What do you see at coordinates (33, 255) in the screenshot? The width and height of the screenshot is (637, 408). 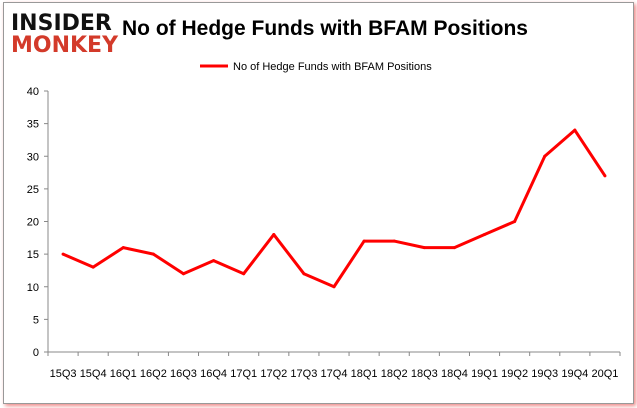 I see `y-tick-label: 15` at bounding box center [33, 255].